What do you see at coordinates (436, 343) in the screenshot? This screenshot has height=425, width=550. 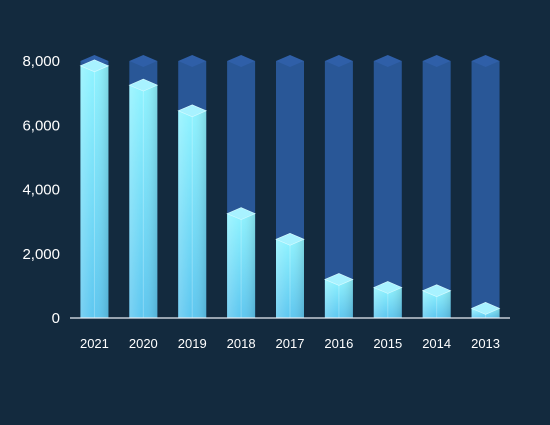 I see `x-tick-label: 2014` at bounding box center [436, 343].